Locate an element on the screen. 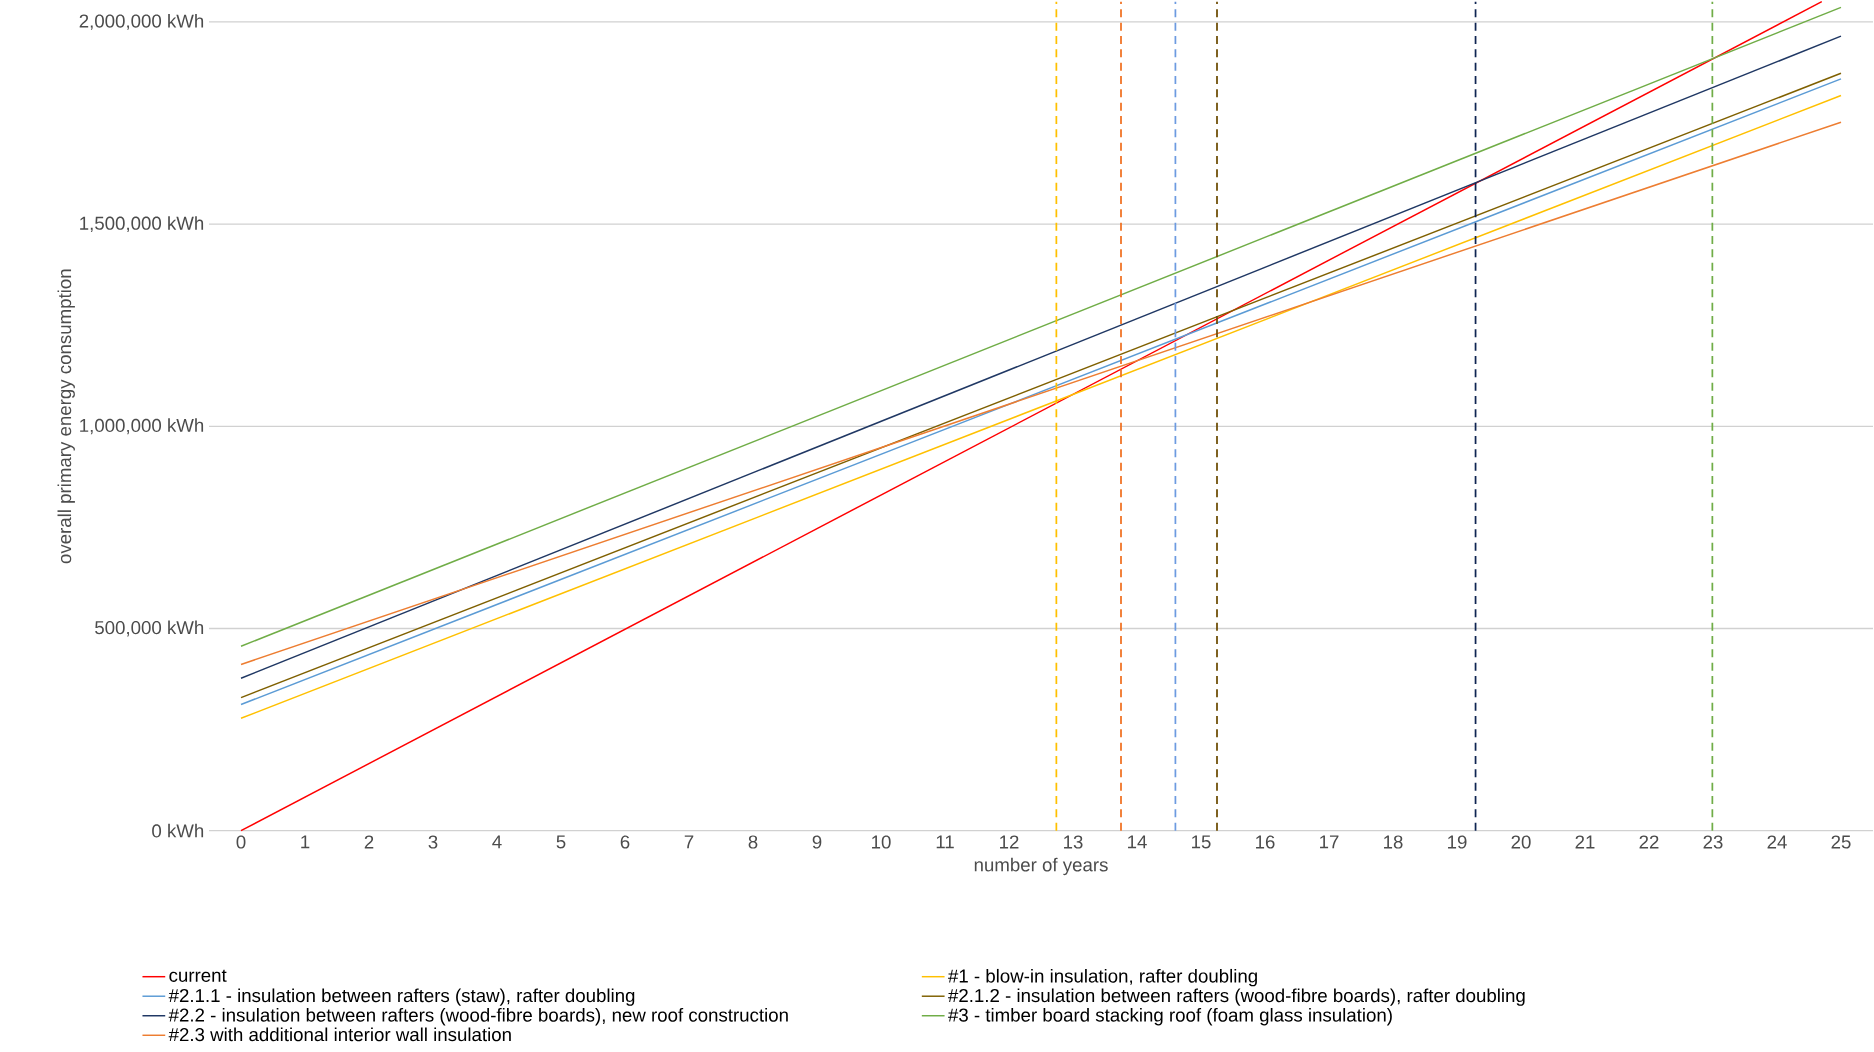 The width and height of the screenshot is (1874, 1052). x-tick-label: 8 is located at coordinates (753, 842).